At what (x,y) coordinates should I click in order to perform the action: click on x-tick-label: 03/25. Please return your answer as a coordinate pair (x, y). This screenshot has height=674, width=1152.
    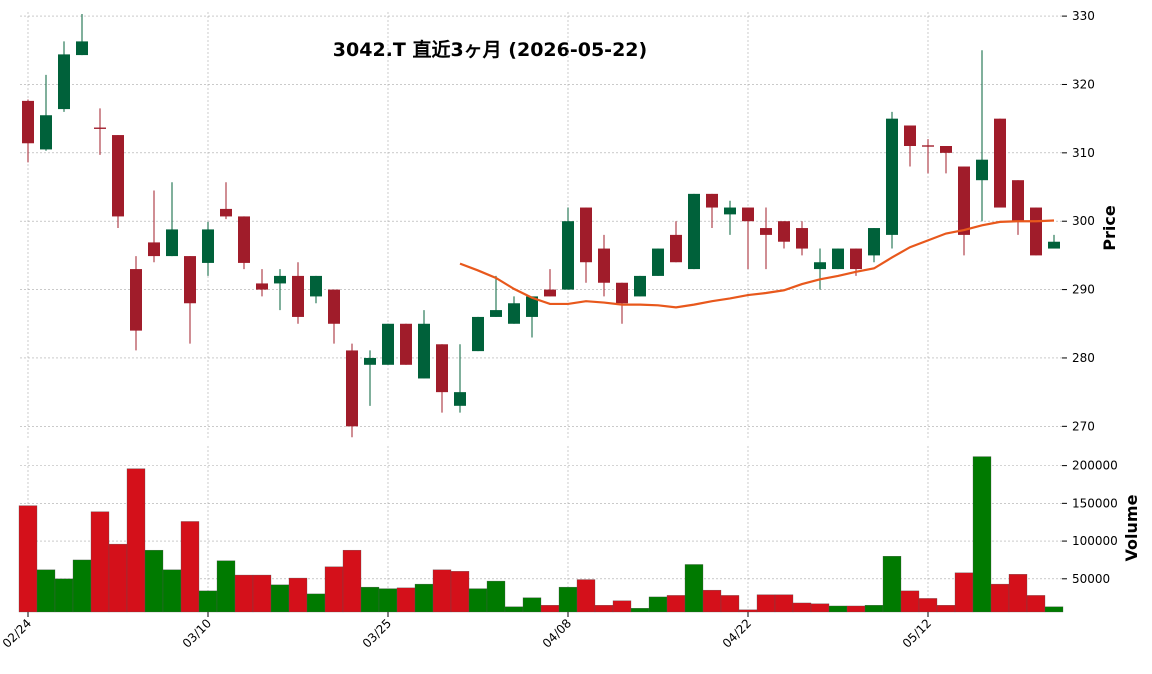
    Looking at the image, I should click on (377, 633).